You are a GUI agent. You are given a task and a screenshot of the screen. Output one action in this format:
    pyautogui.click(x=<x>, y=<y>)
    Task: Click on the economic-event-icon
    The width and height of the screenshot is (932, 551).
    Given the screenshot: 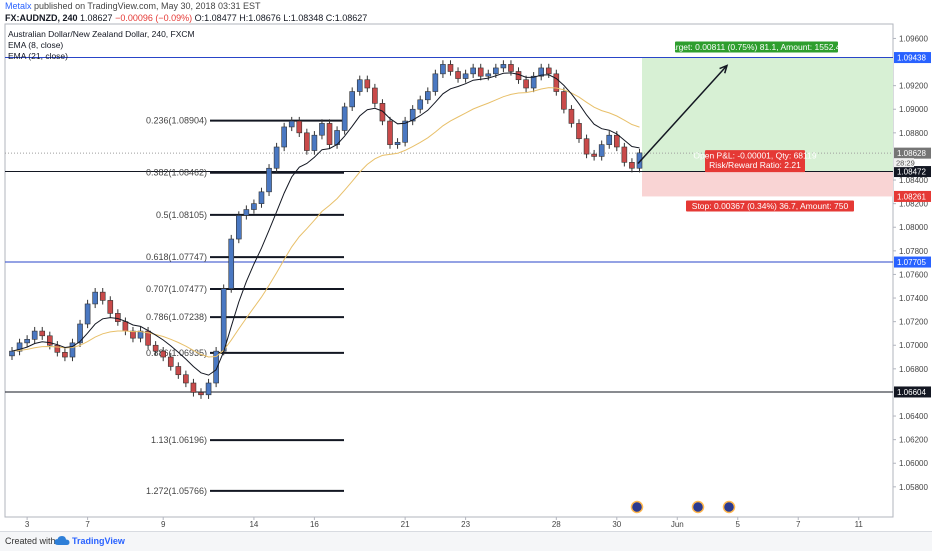 What is the action you would take?
    pyautogui.click(x=698, y=507)
    